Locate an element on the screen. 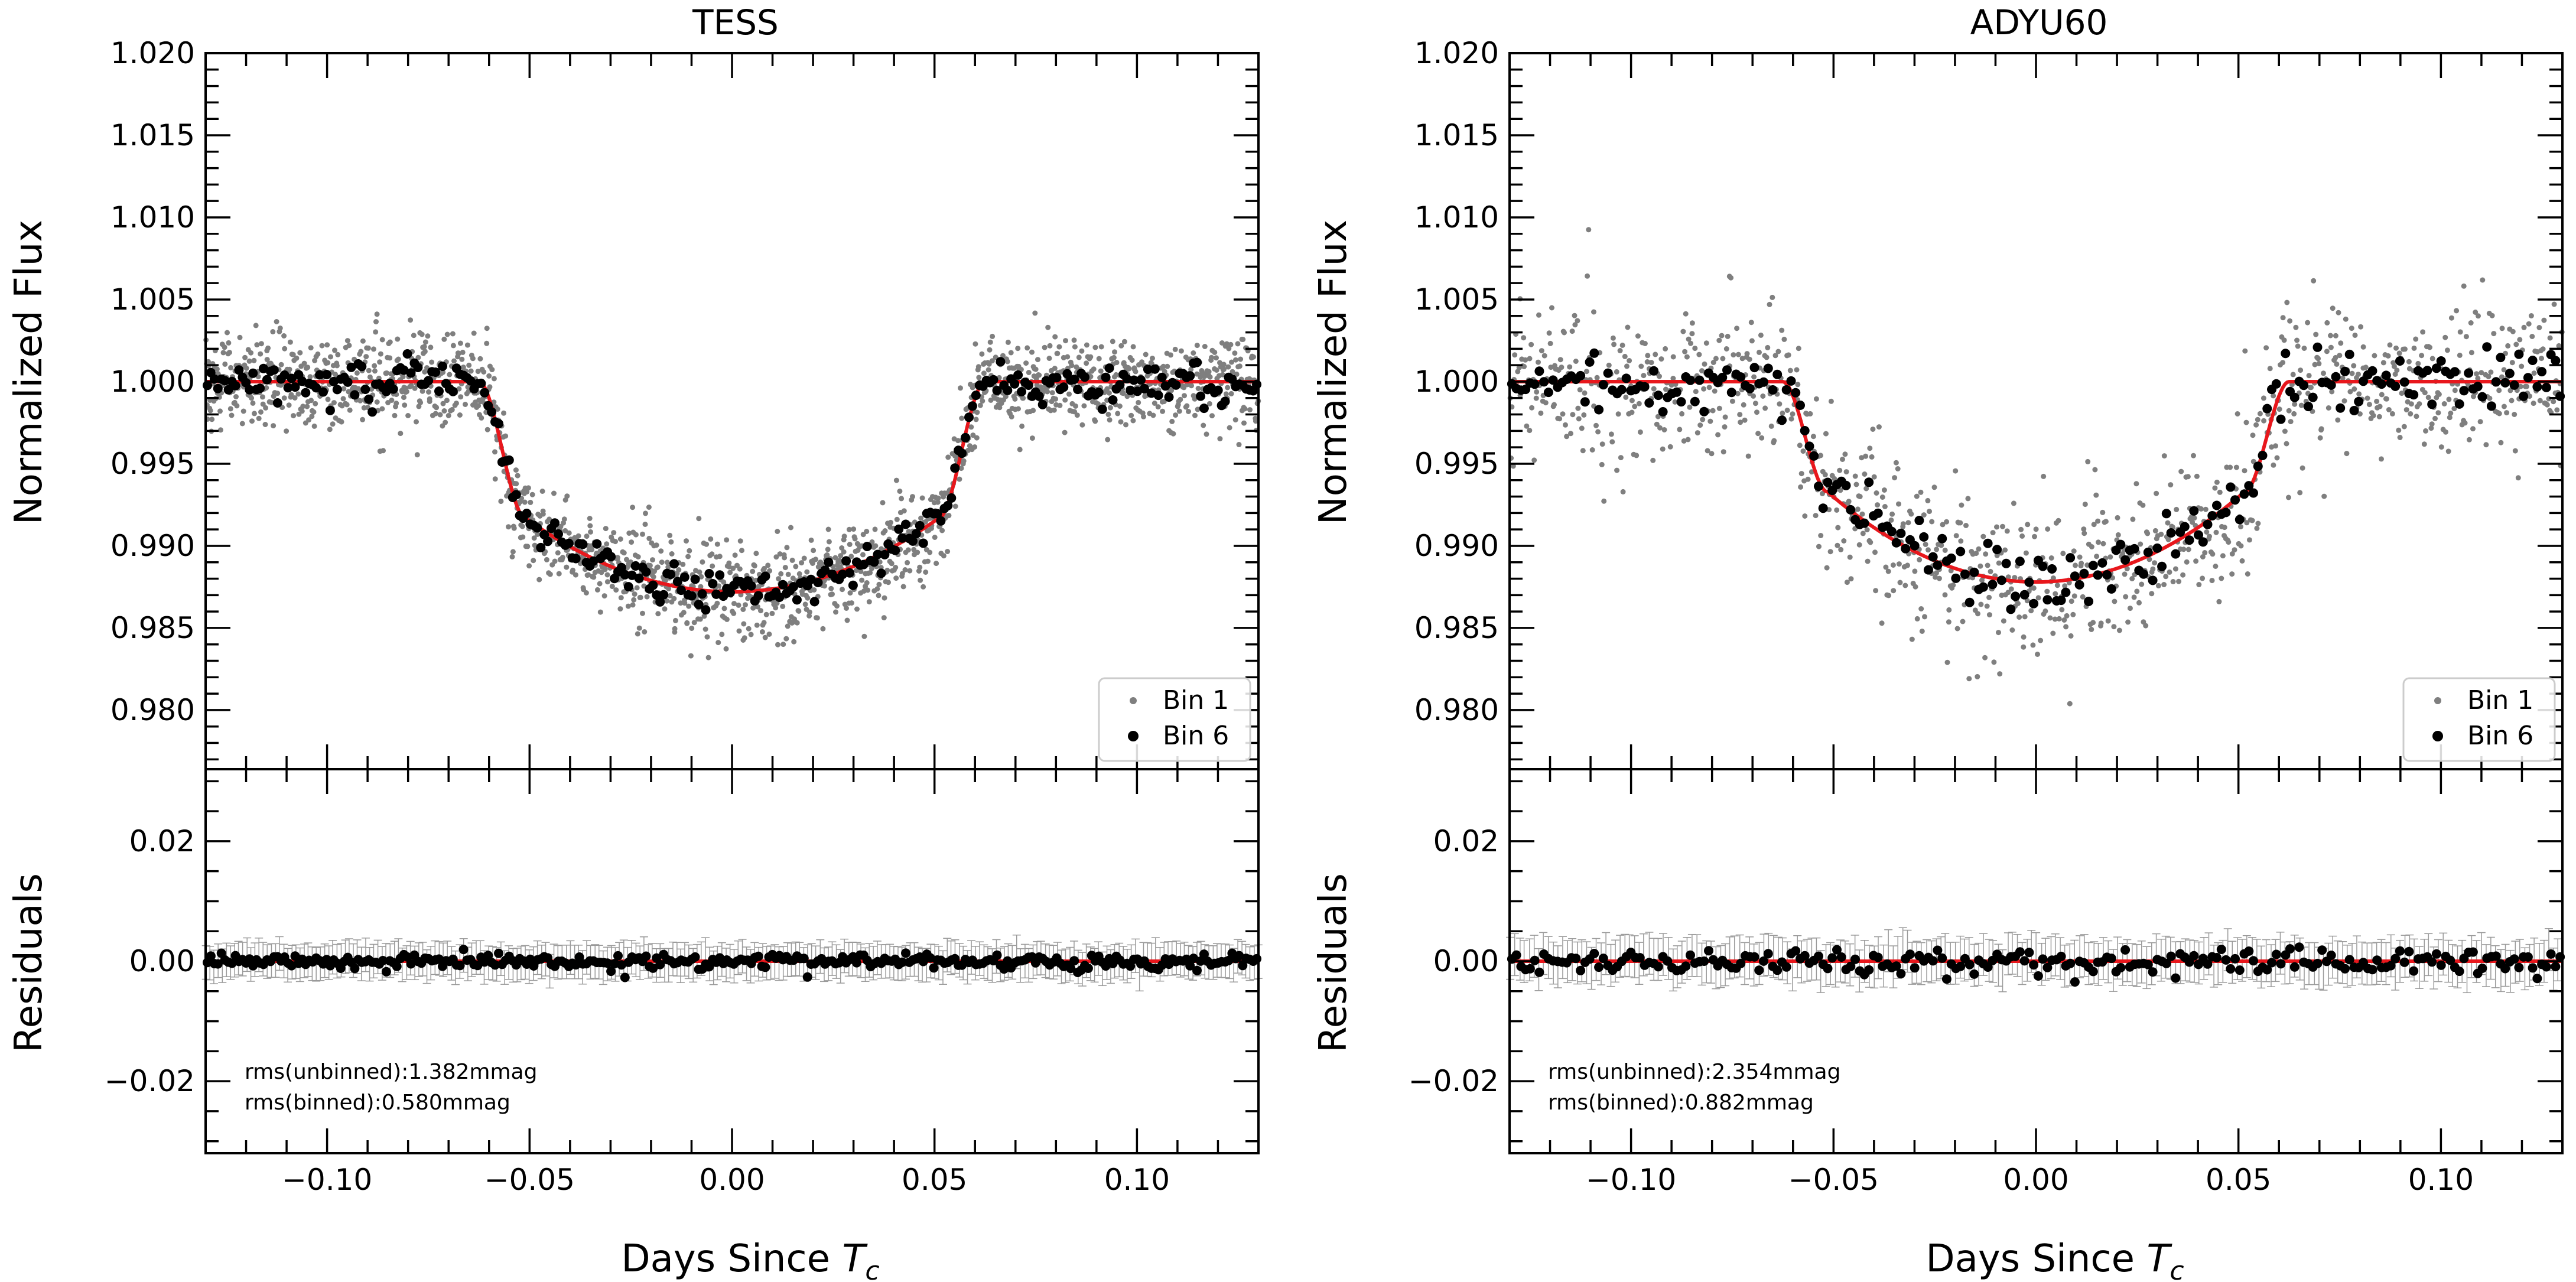 The height and width of the screenshot is (1282, 2576). flux-y-tick-label: 1.010 is located at coordinates (152, 217).